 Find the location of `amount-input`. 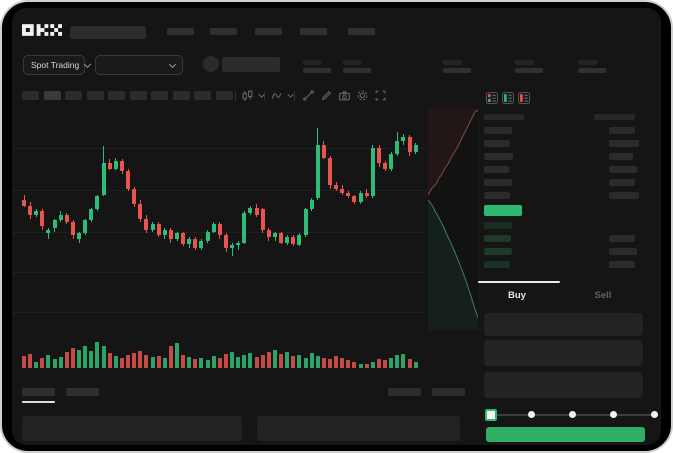

amount-input is located at coordinates (563, 353).